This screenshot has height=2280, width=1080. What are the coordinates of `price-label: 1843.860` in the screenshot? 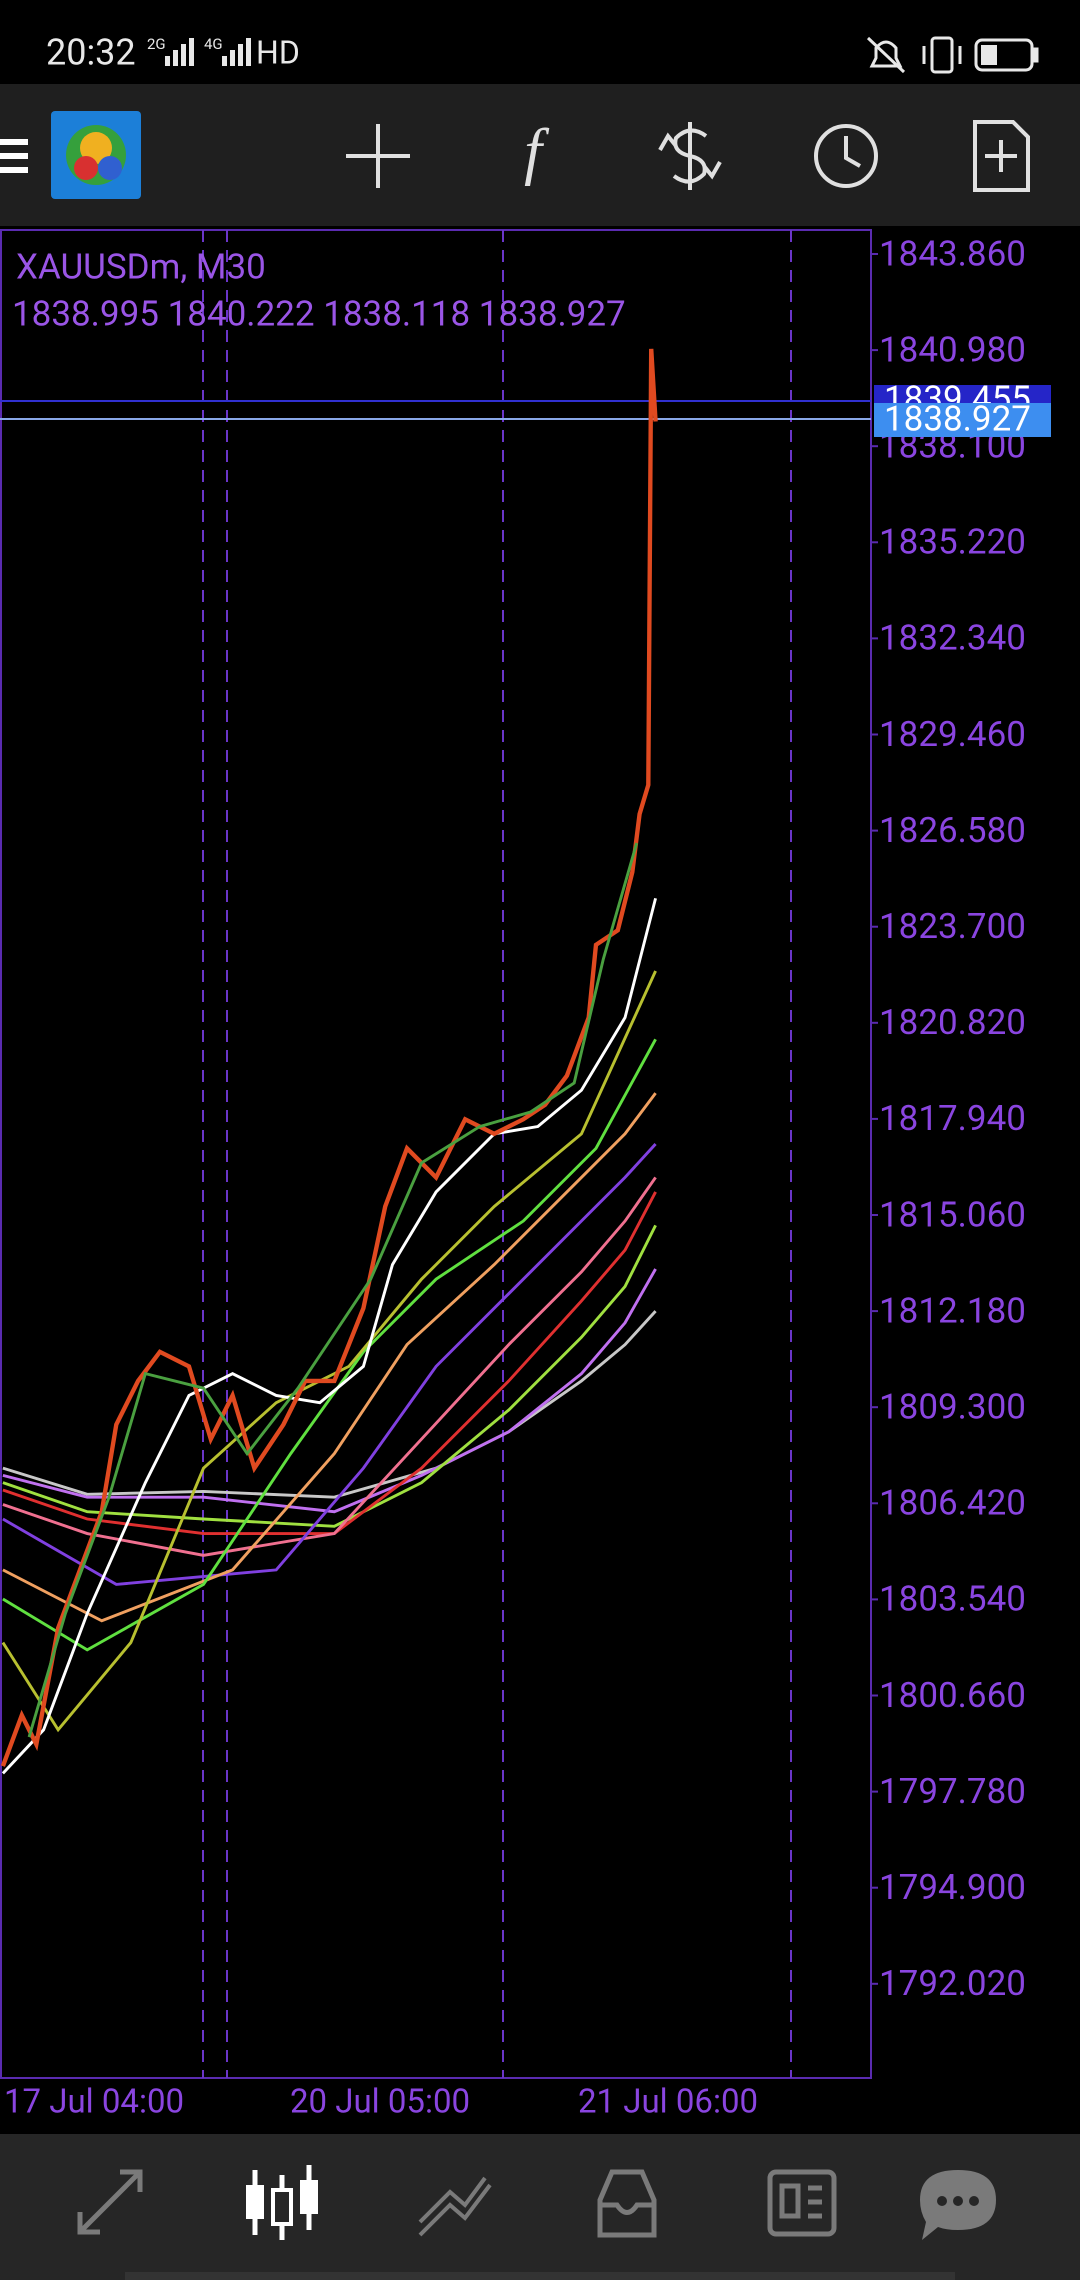 It's located at (952, 253).